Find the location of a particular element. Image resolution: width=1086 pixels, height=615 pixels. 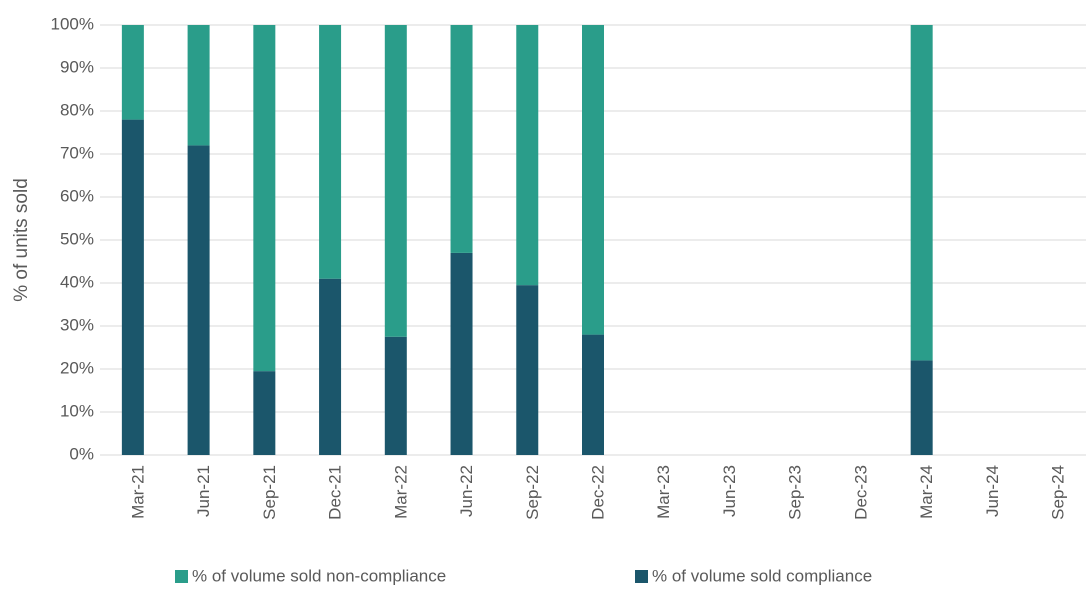

x-tick-label: Mar-24 is located at coordinates (926, 492).